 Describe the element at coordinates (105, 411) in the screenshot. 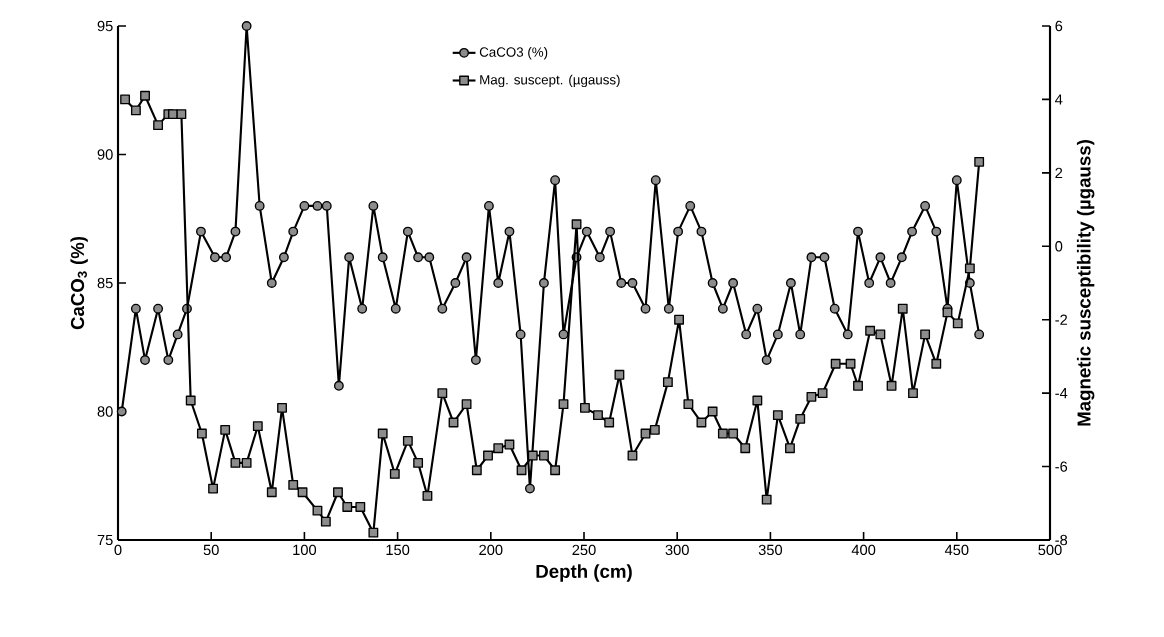

I see `y-tick-label: 80` at that location.